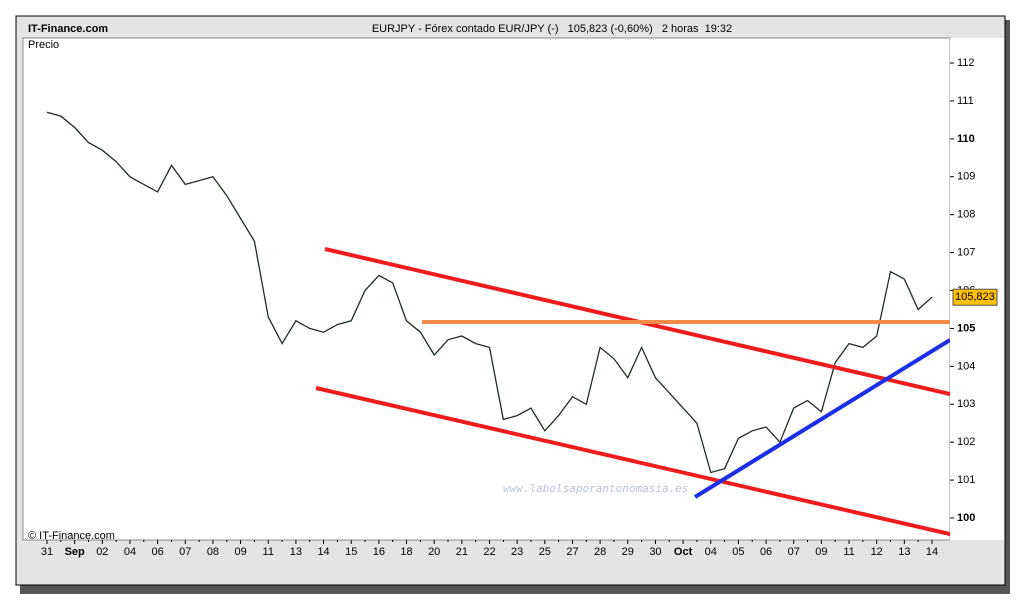 The height and width of the screenshot is (605, 1020). Describe the element at coordinates (600, 552) in the screenshot. I see `x-tick-label: 28` at that location.